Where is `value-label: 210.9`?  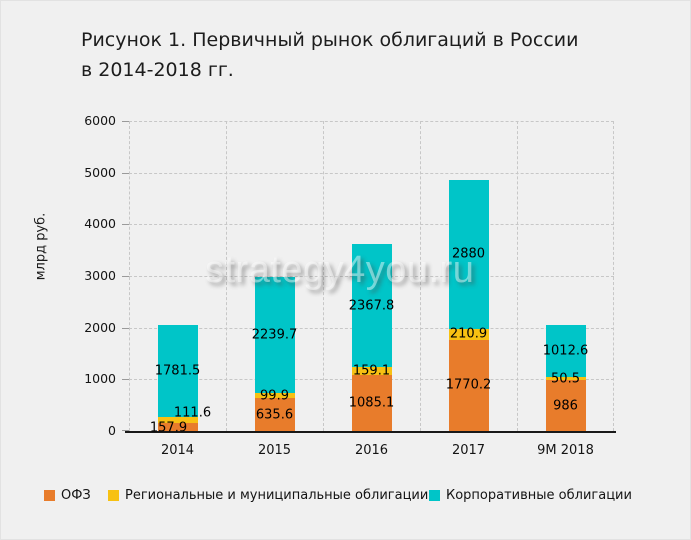
value-label: 210.9 is located at coordinates (468, 334).